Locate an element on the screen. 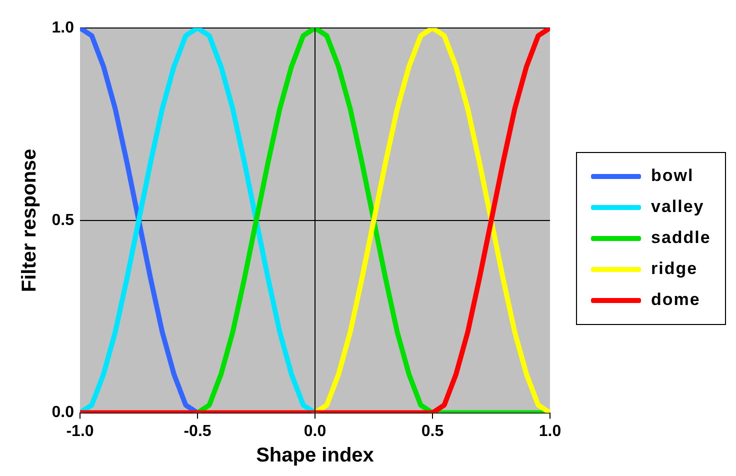 The height and width of the screenshot is (476, 736). legend-label: dome is located at coordinates (675, 300).